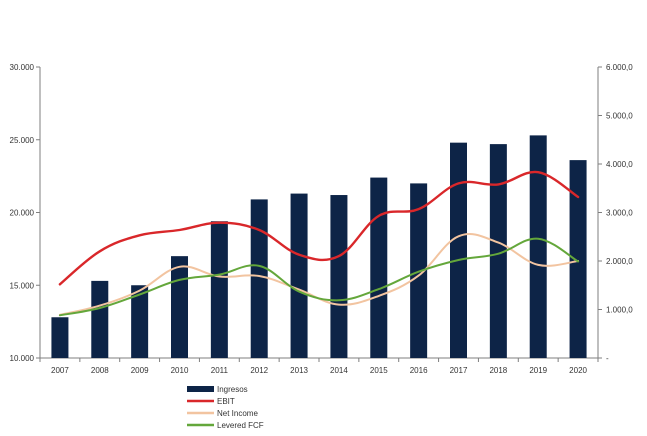 This screenshot has height=436, width=647. What do you see at coordinates (22, 213) in the screenshot?
I see `left-tick-label: 20.000` at bounding box center [22, 213].